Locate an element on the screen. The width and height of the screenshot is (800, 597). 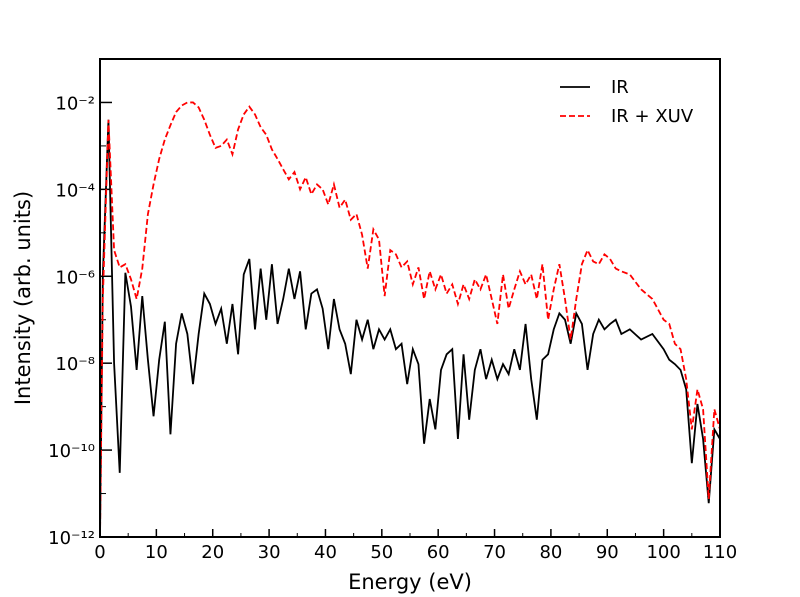
x-tick-label: 90 is located at coordinates (607, 552).